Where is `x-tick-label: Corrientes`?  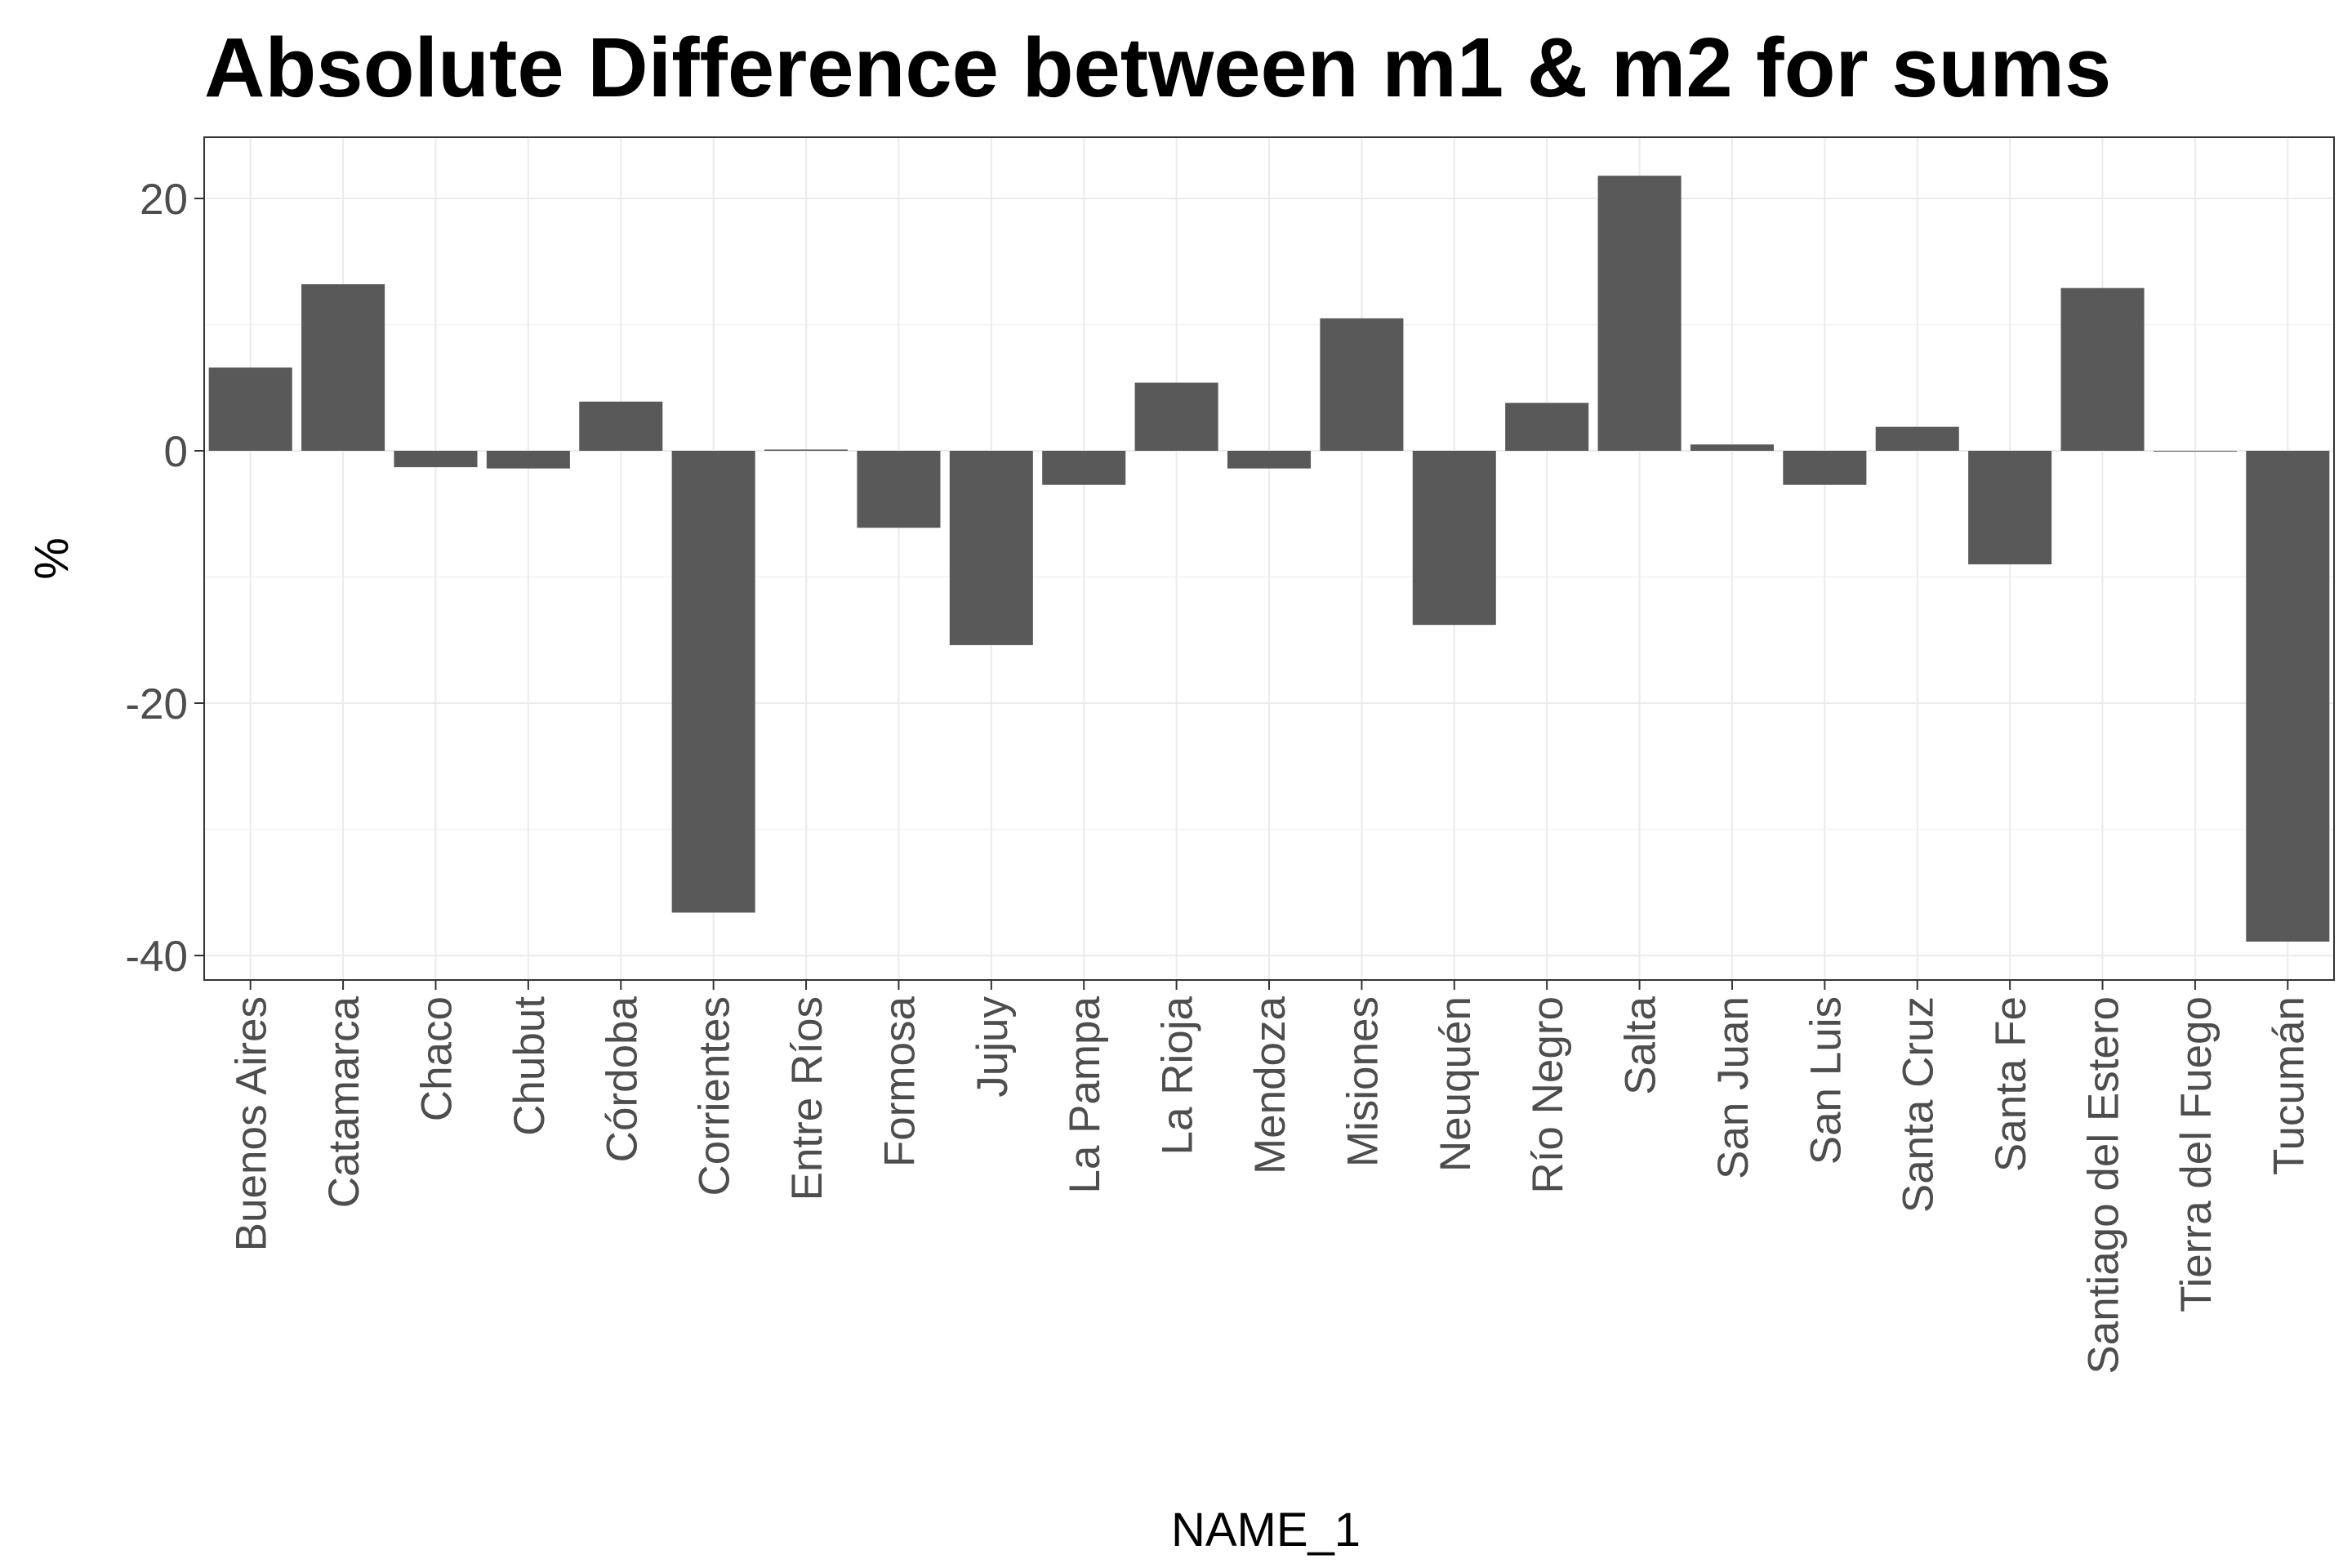
x-tick-label: Corrientes is located at coordinates (715, 1096).